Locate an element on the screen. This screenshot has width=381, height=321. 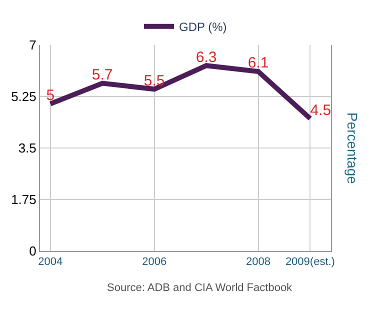
data-label: 6.1 is located at coordinates (258, 63).